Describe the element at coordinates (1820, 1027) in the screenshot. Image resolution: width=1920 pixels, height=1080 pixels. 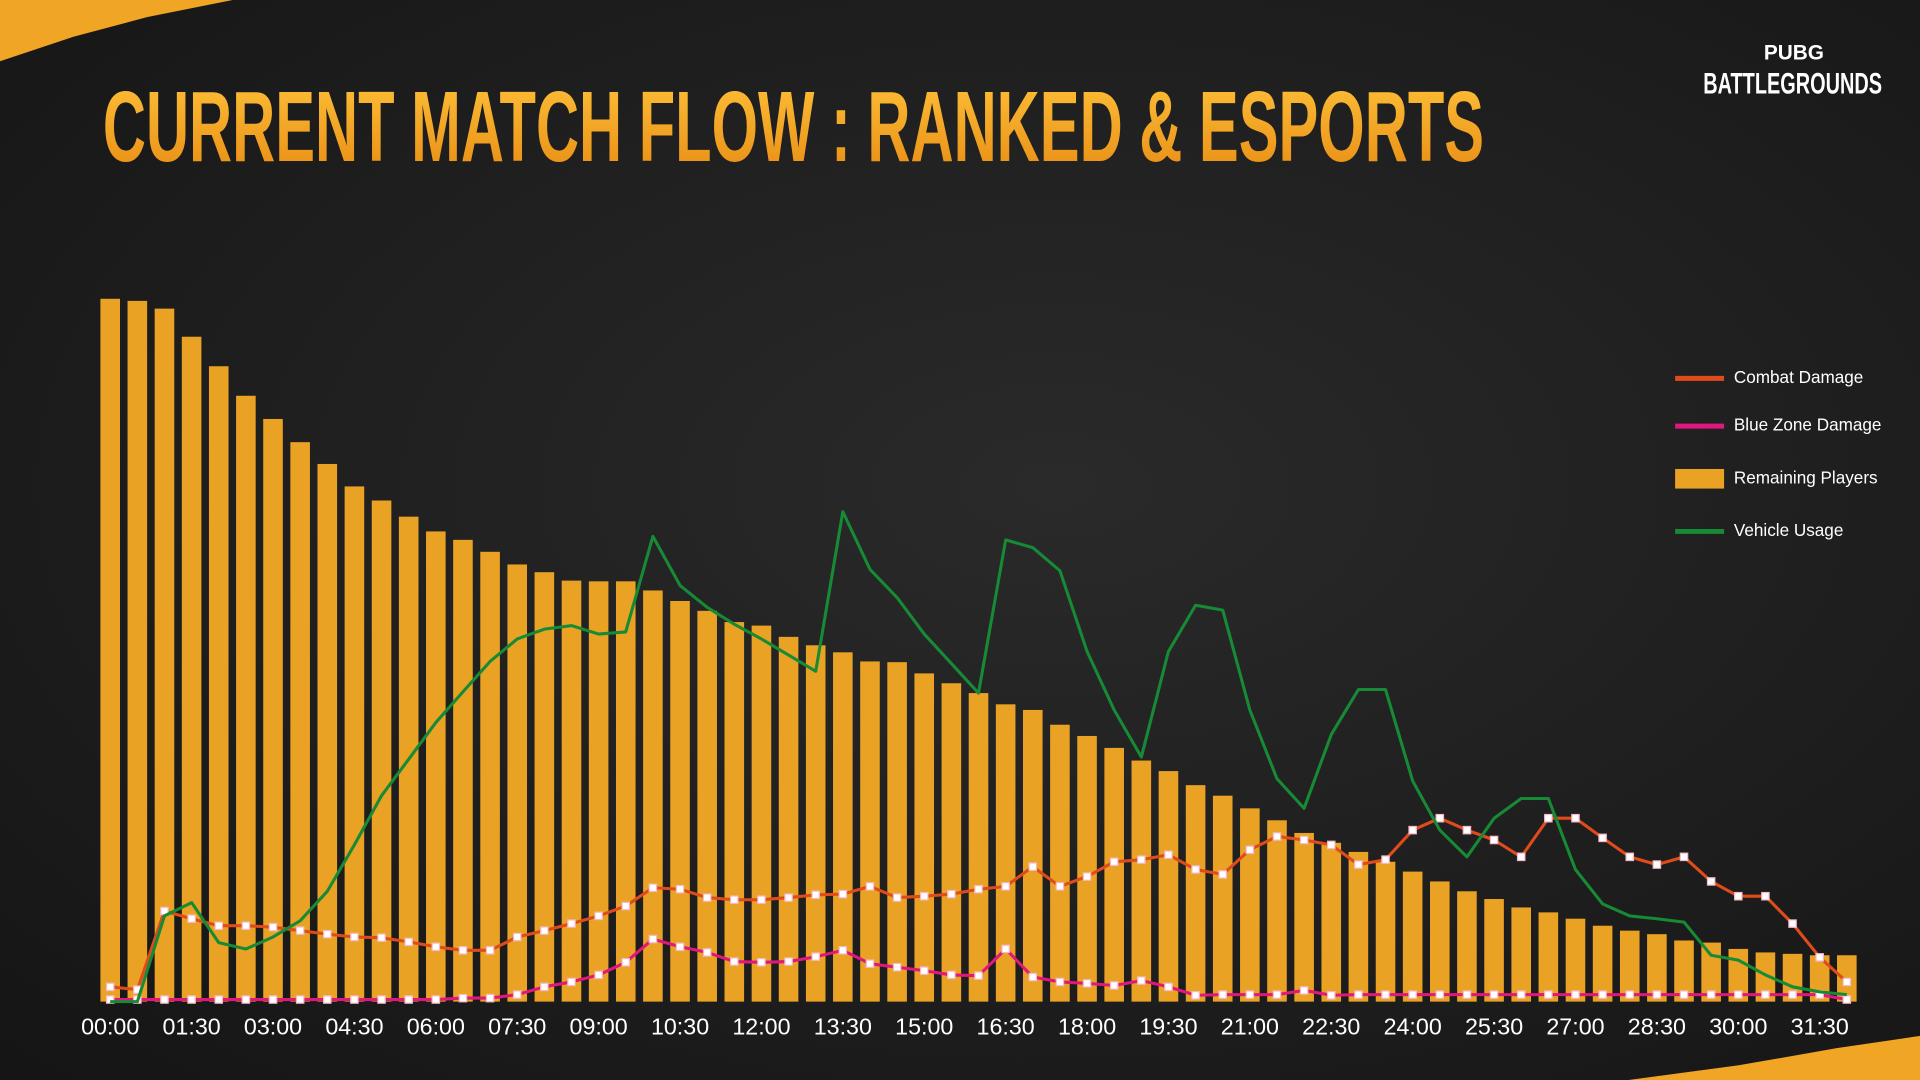
I see `x-tick-label: 31:30` at that location.